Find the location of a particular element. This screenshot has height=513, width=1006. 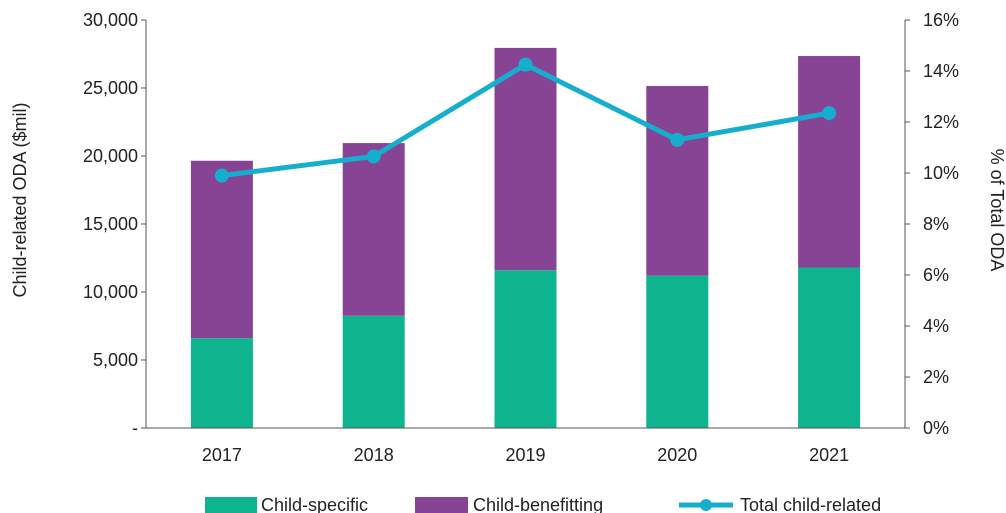

legend-label-child-benefitting: Child-benefitting is located at coordinates (538, 504).